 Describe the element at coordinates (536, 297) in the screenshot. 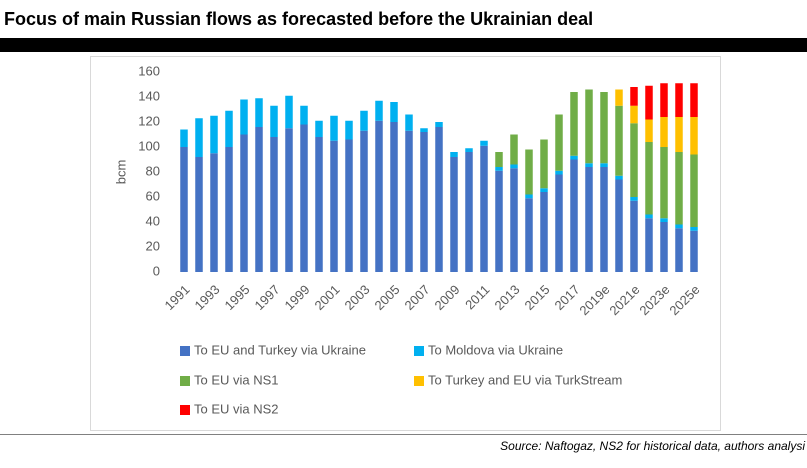

I see `x-tick-label: 2015` at that location.